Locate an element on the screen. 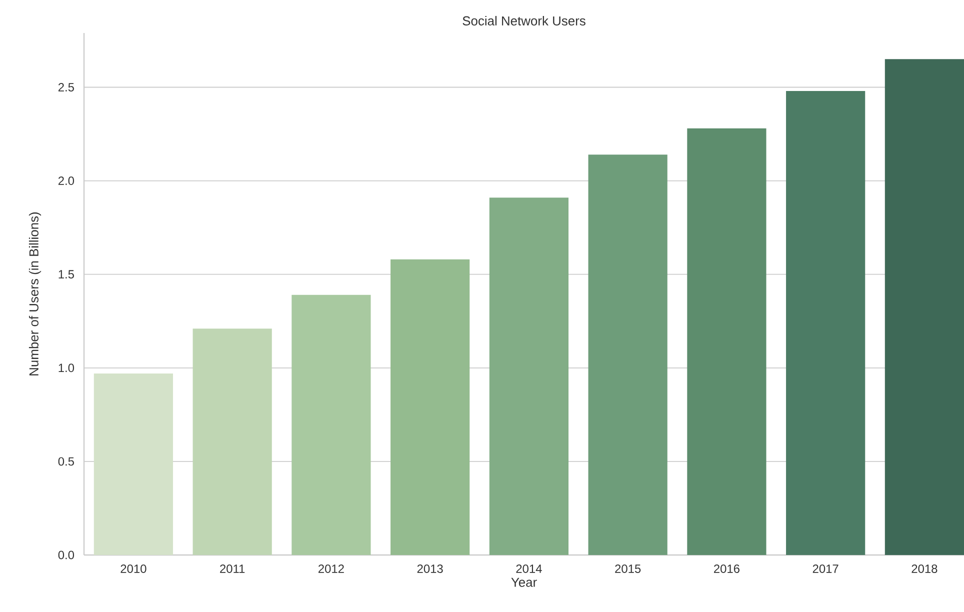 This screenshot has height=612, width=964. x-tick-label: 2016 is located at coordinates (727, 568).